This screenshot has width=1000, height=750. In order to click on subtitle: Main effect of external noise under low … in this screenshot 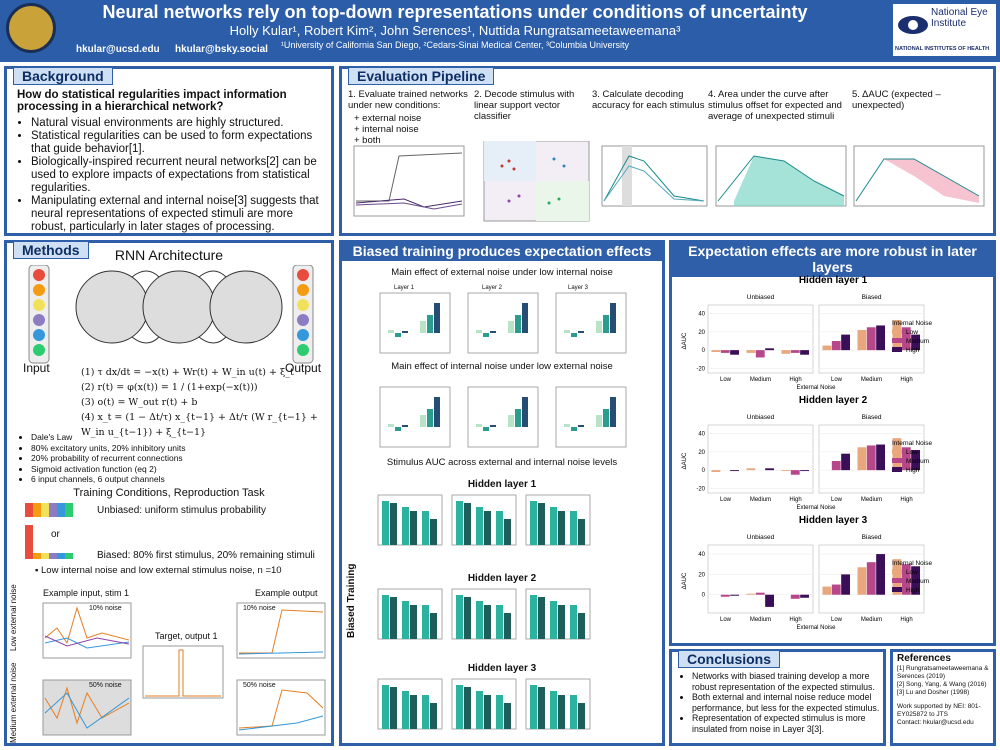, I will do `click(502, 272)`.